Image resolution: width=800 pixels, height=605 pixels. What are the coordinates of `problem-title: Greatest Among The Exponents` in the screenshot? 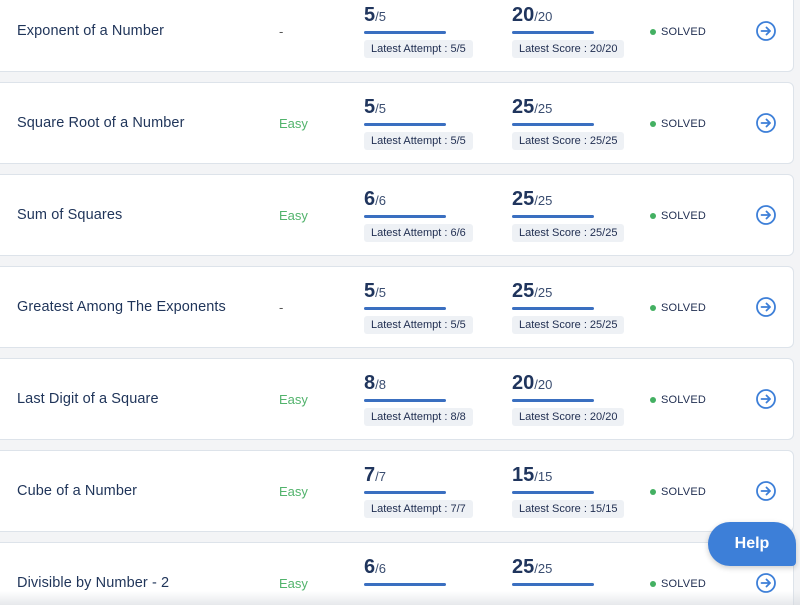 It's located at (121, 307).